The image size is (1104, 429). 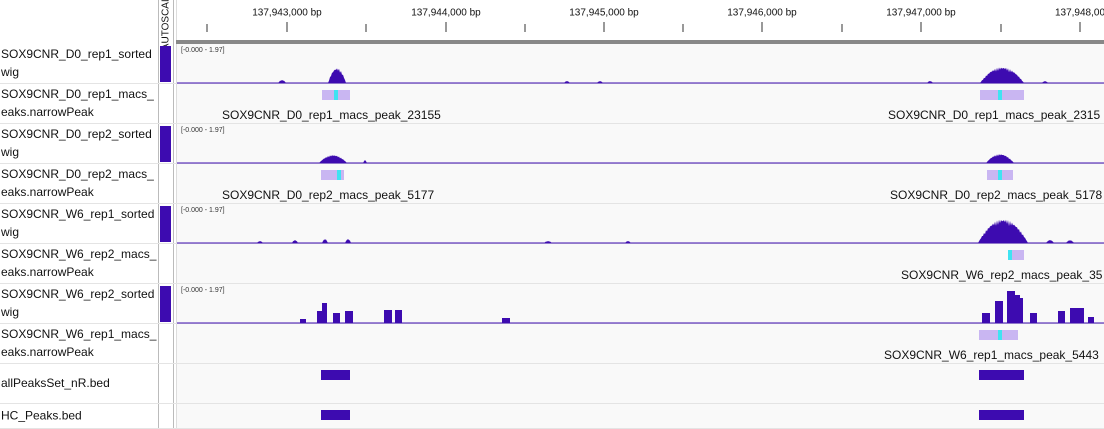 I want to click on track-name: allPeaksSet_nR.bed, so click(x=55, y=383).